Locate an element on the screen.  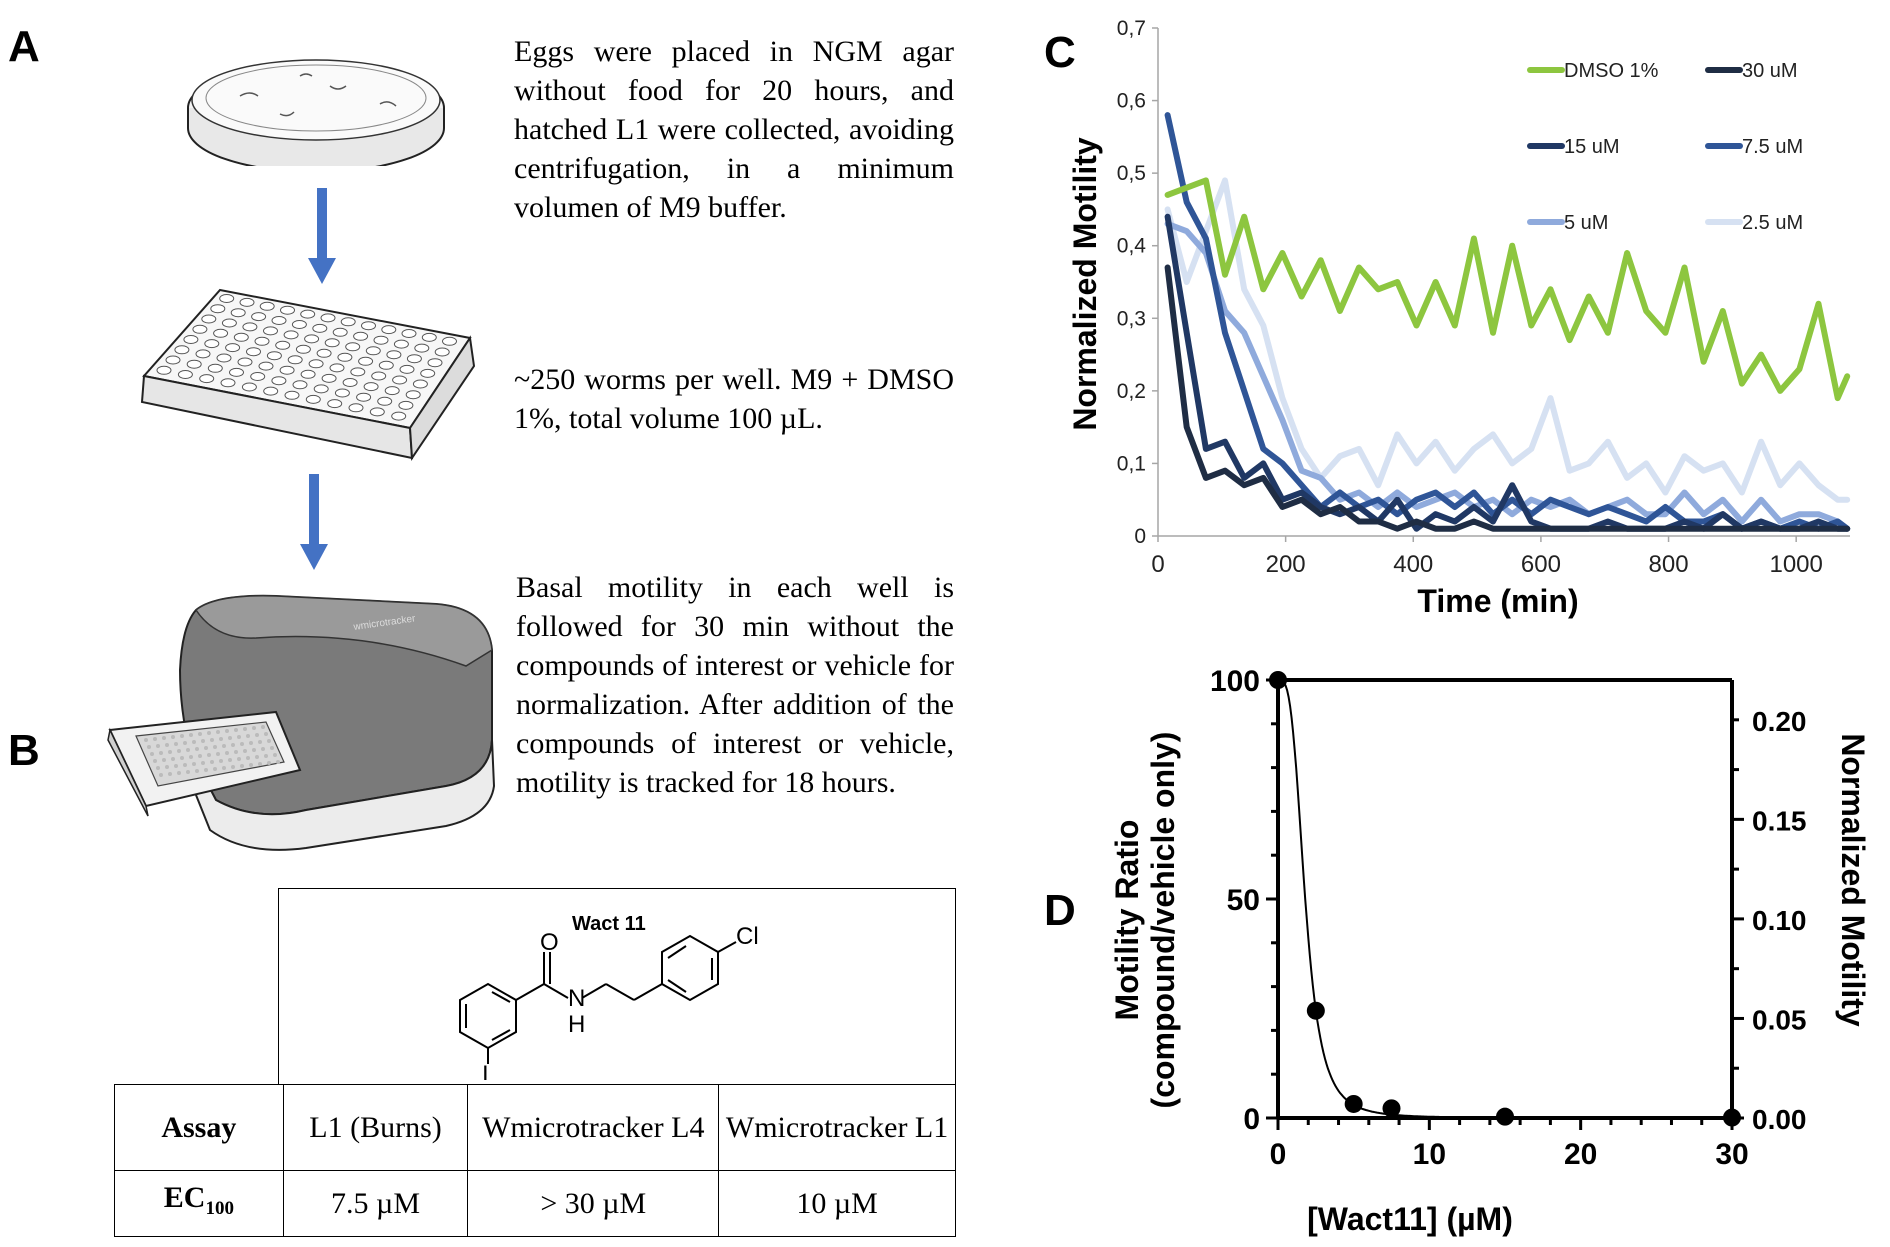
legend-label: 2.5 uM is located at coordinates (1772, 223).